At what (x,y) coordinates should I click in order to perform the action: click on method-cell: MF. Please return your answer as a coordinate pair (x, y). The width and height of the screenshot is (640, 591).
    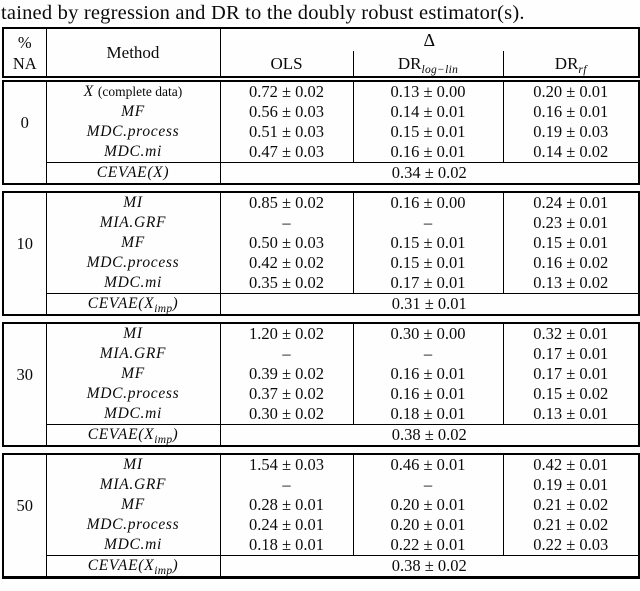
    Looking at the image, I should click on (133, 374).